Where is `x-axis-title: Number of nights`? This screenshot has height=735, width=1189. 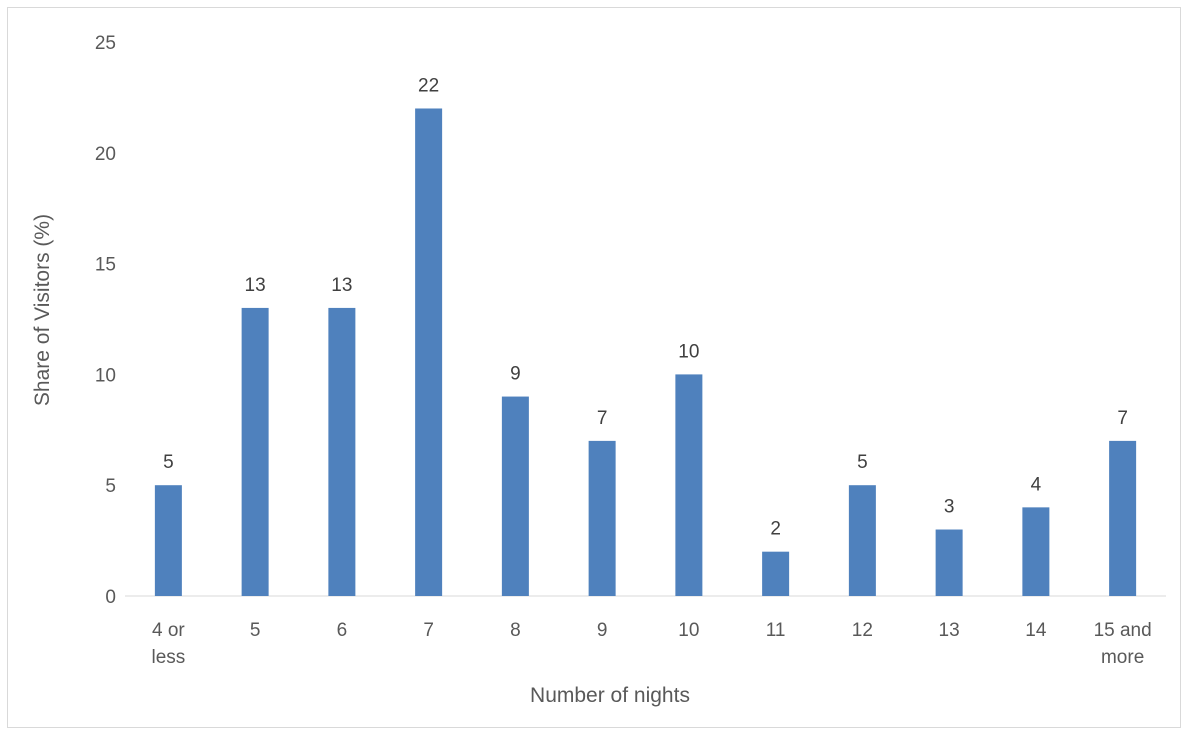
x-axis-title: Number of nights is located at coordinates (610, 695).